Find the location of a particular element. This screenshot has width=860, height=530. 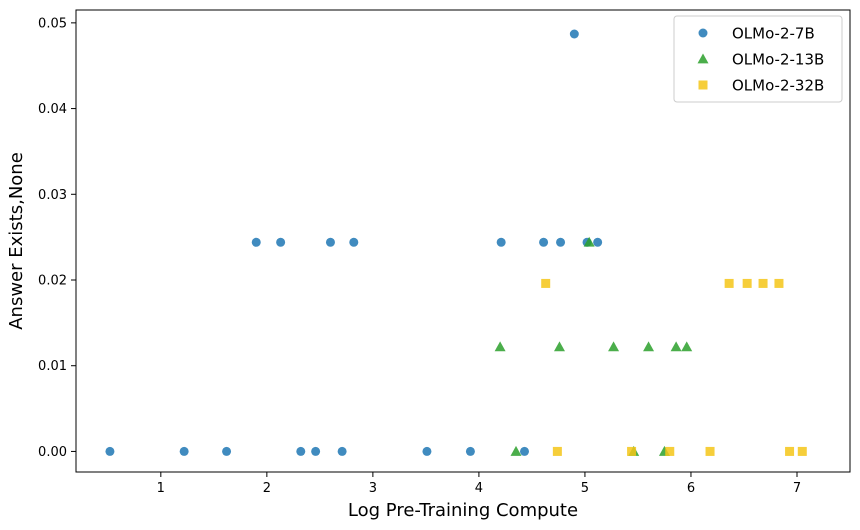

legend-marker-triangle is located at coordinates (703, 58).